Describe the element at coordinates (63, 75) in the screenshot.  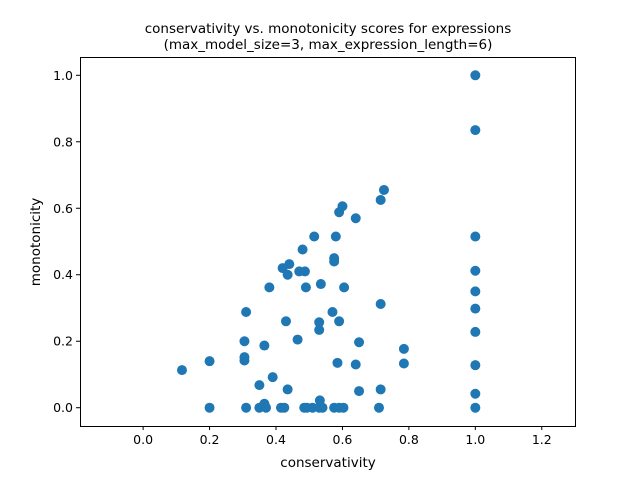
I see `y-tick-label: 1.0` at that location.